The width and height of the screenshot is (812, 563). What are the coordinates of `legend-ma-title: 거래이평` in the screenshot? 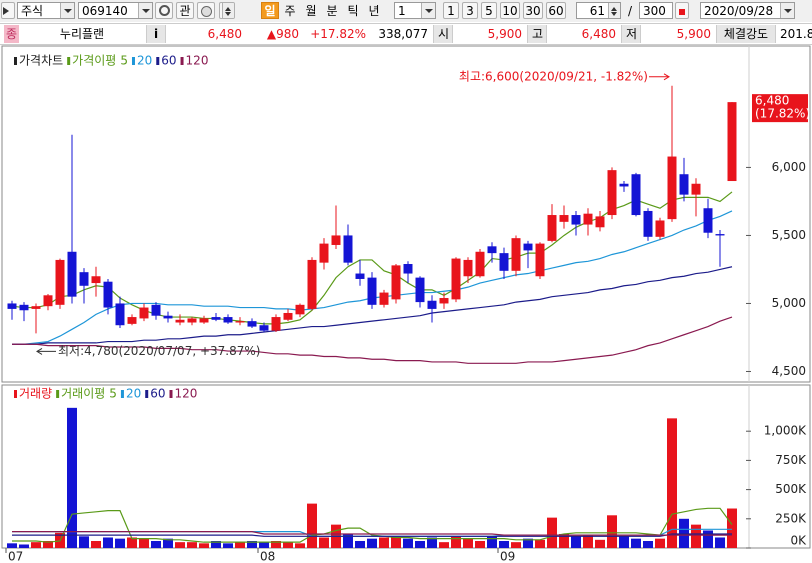 It's located at (83, 394).